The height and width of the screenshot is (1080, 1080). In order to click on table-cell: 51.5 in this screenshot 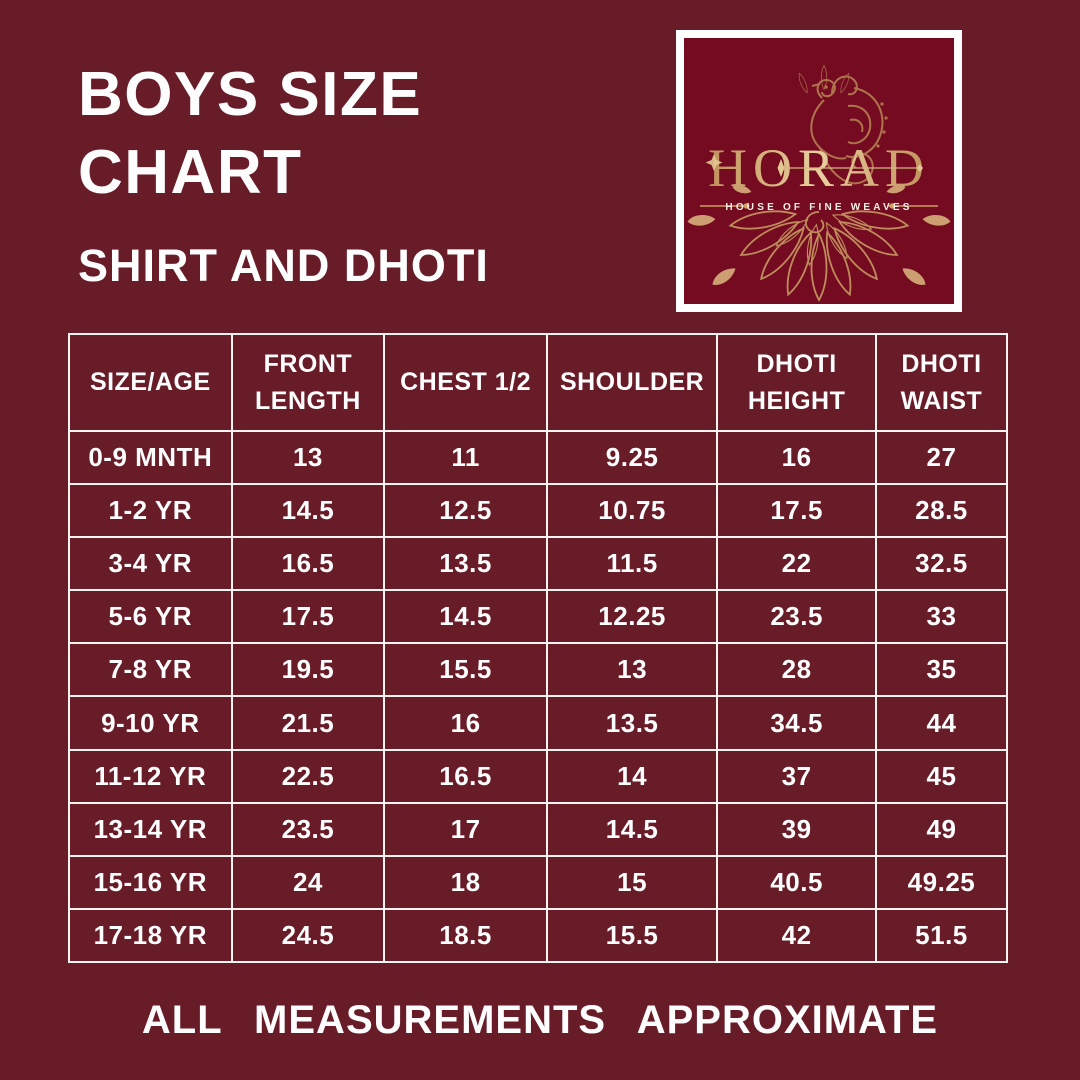, I will do `click(941, 935)`.